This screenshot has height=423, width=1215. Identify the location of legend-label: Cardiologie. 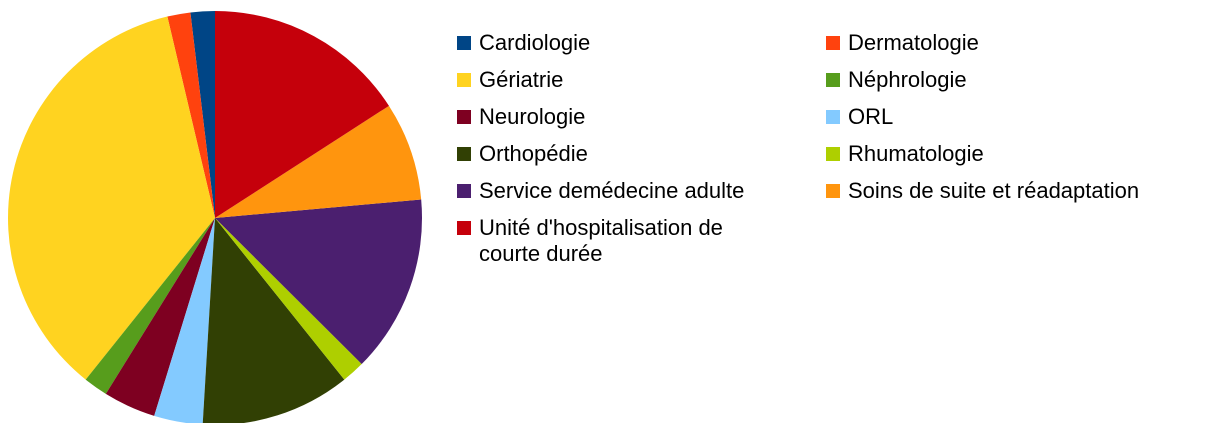
(535, 42).